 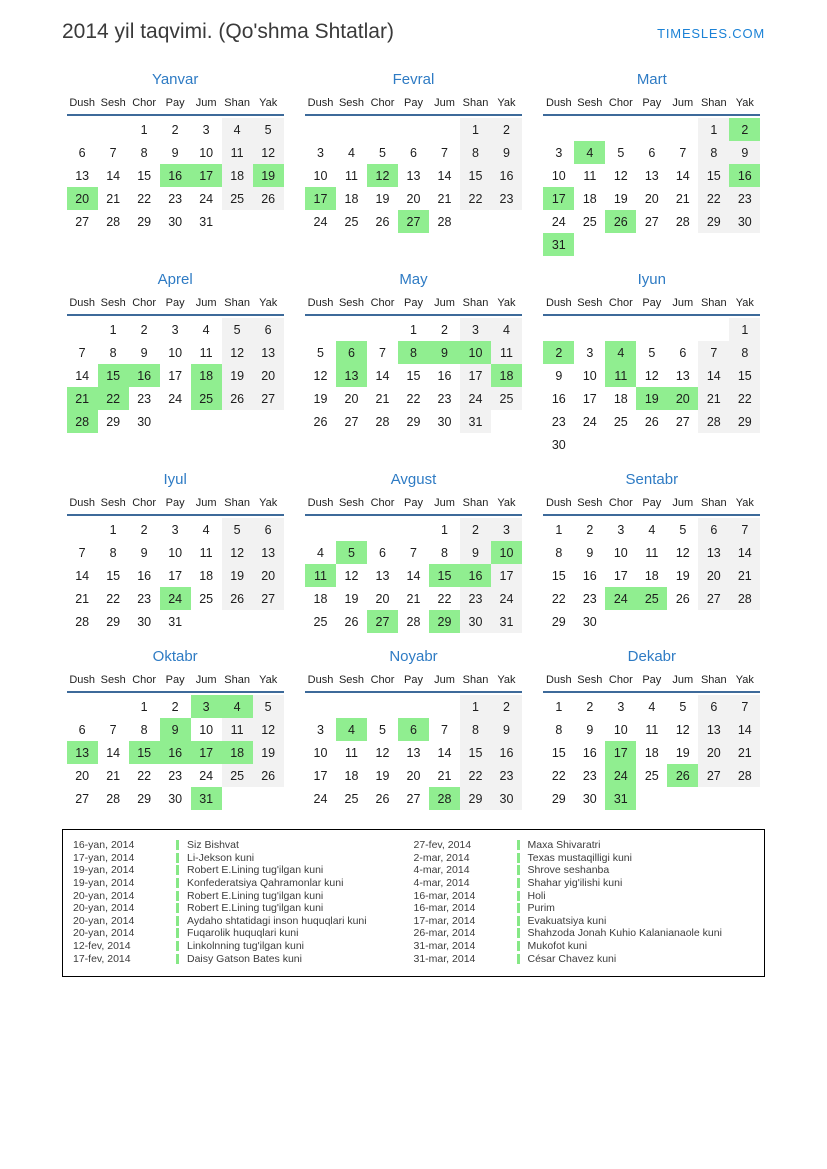 I want to click on holiday-name: Li-Jekson kuni, so click(x=221, y=857).